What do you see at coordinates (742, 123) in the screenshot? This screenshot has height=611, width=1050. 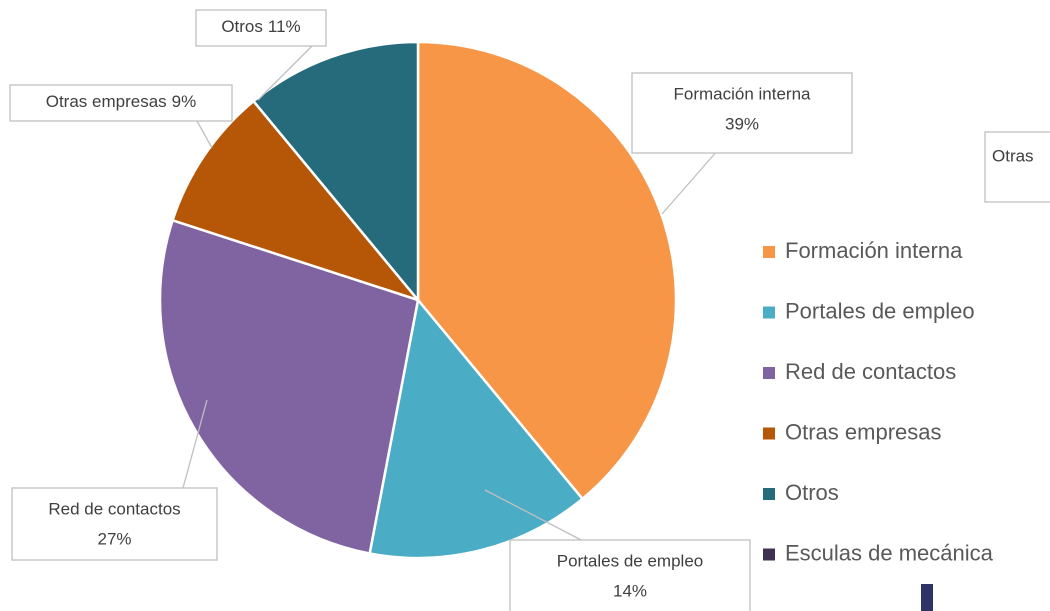 I see `data-label: 39%` at bounding box center [742, 123].